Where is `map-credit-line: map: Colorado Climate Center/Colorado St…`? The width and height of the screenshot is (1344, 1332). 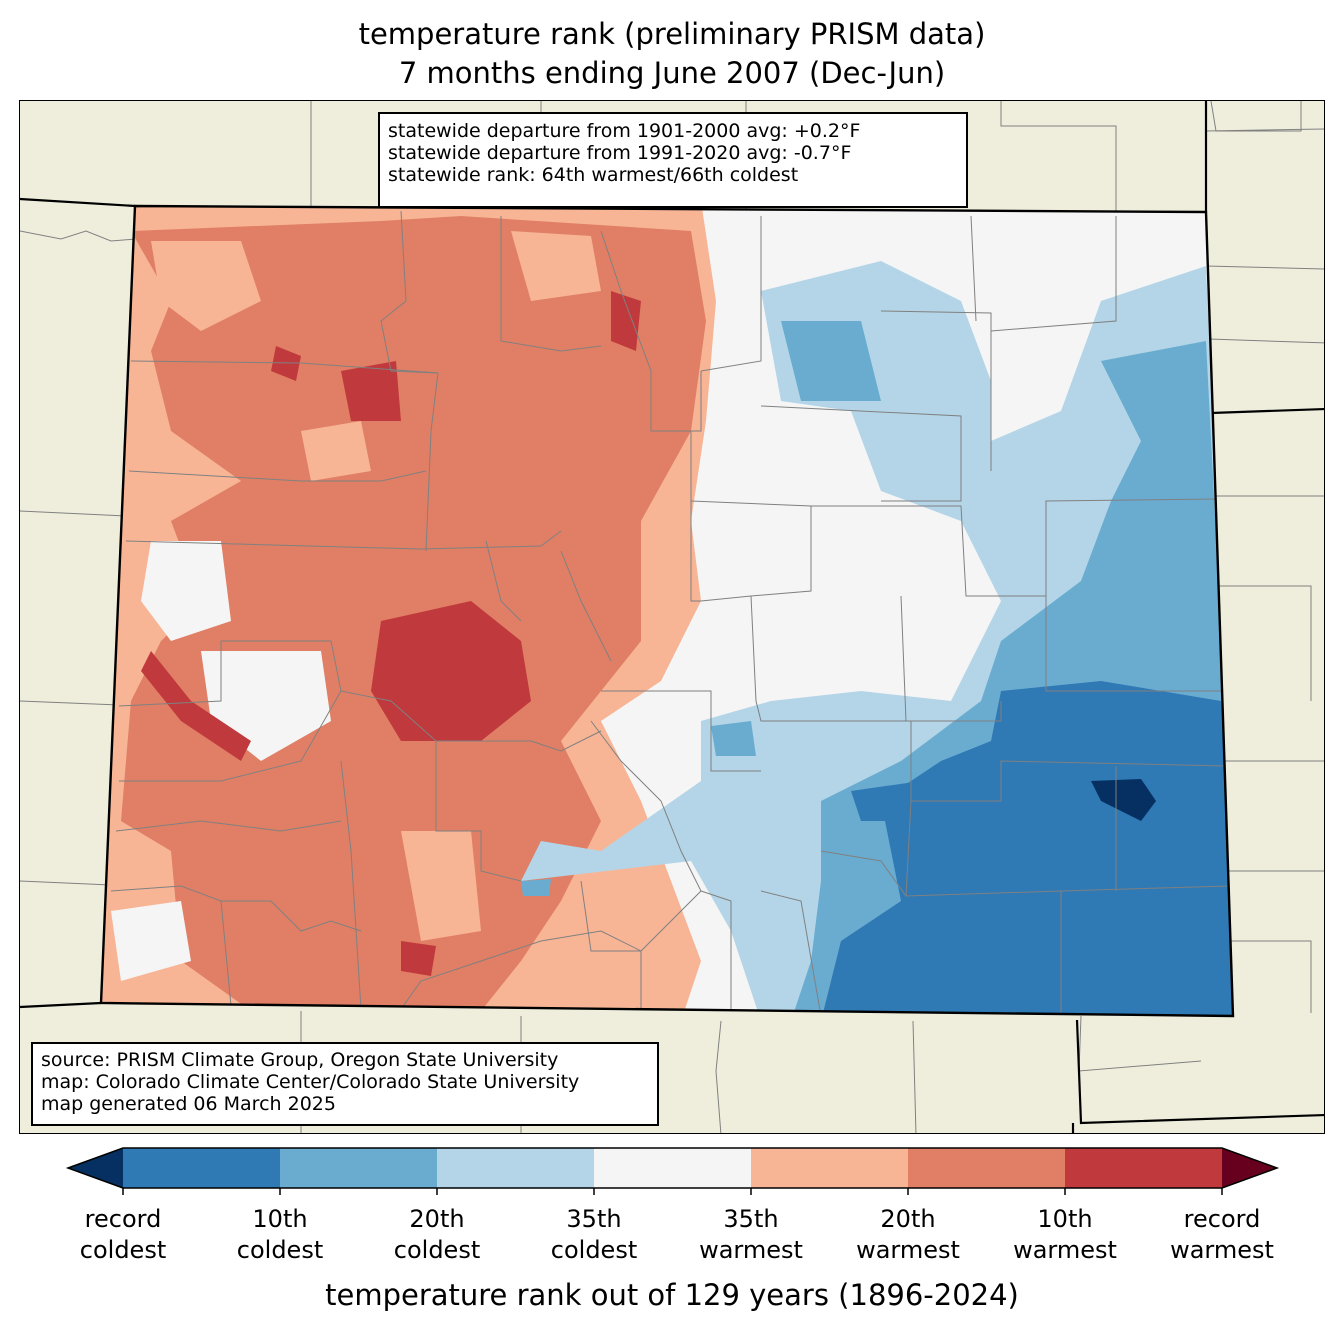 map-credit-line: map: Colorado Climate Center/Colorado St… is located at coordinates (310, 1082).